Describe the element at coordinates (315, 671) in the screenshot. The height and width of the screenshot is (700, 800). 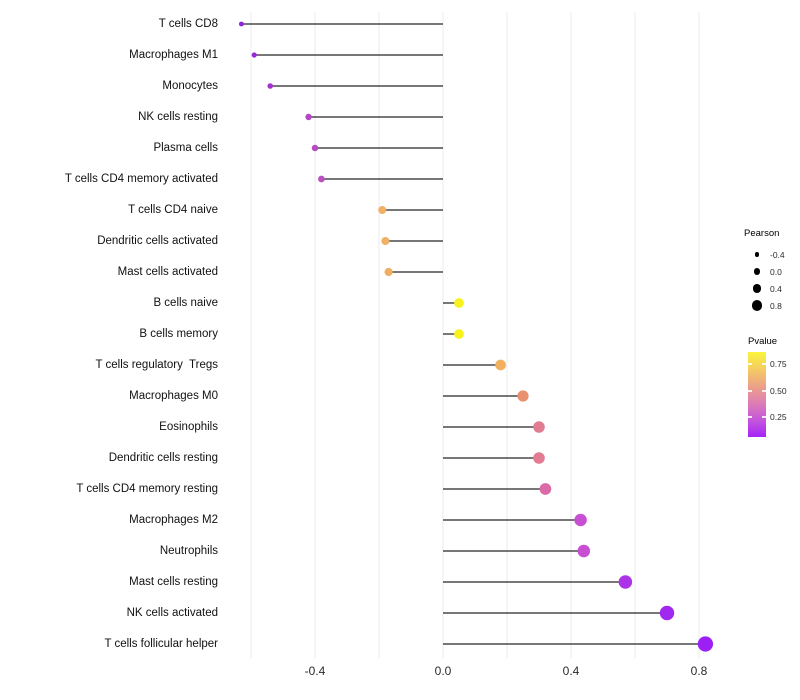
I see `x-axis-tick-label: -0.4` at that location.